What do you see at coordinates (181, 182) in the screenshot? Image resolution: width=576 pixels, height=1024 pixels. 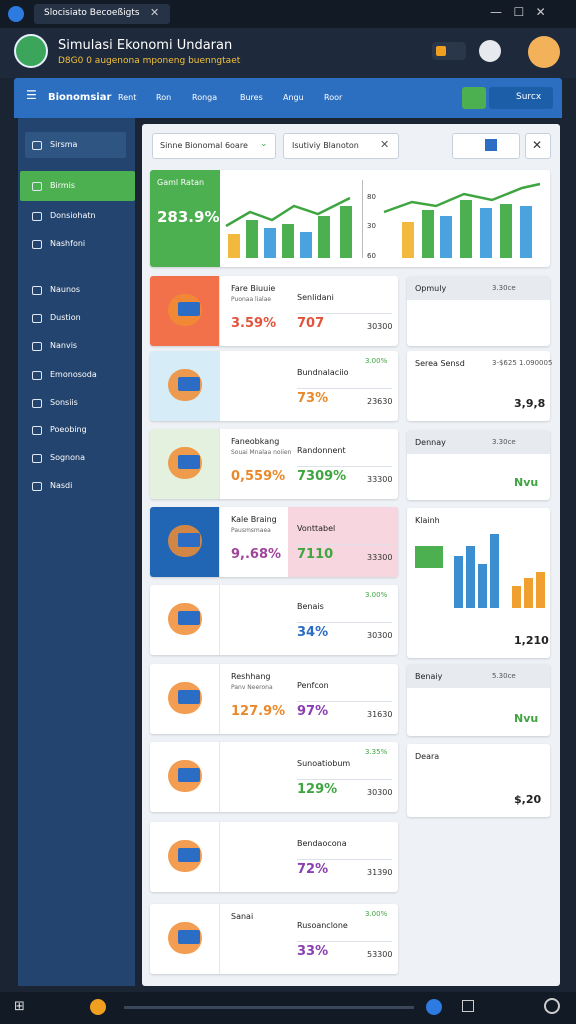 I see `hero-label: Gaml Ratan` at bounding box center [181, 182].